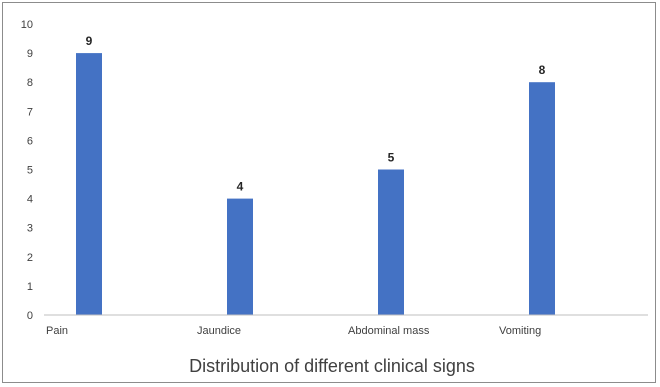  I want to click on data-label: 8, so click(542, 70).